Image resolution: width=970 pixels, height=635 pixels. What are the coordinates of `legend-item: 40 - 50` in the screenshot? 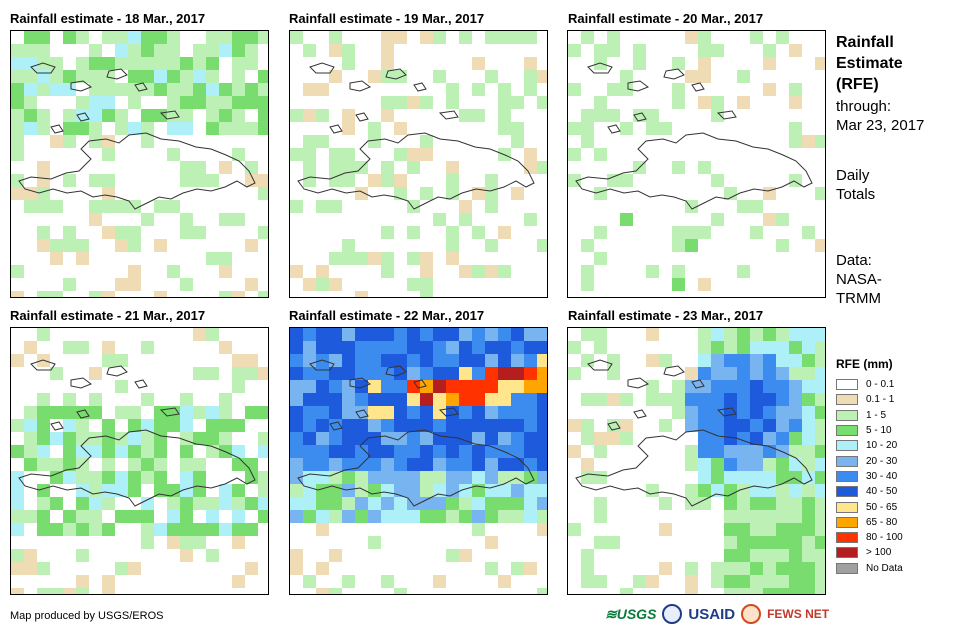 It's located at (869, 491).